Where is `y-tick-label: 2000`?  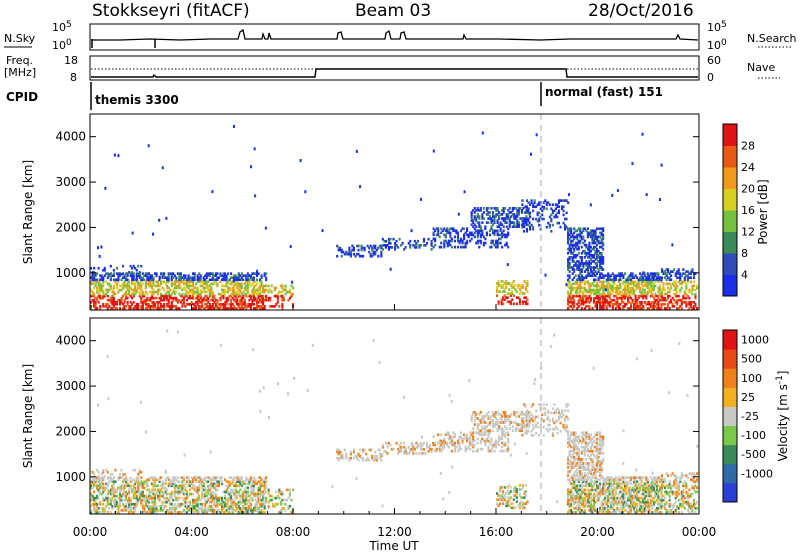
y-tick-label: 2000 is located at coordinates (70, 227).